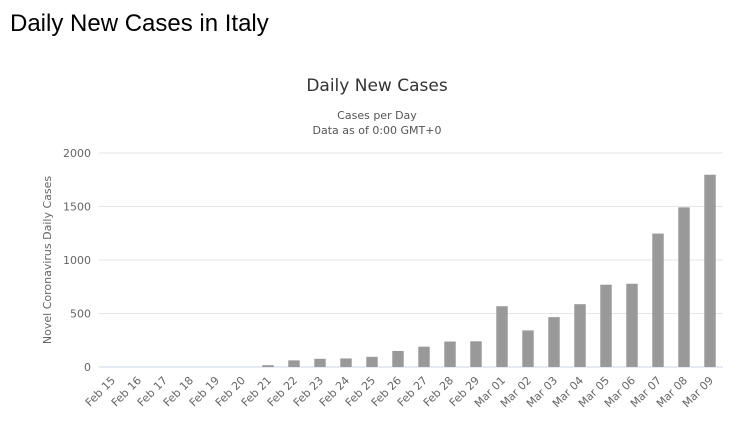 Image resolution: width=737 pixels, height=429 pixels. What do you see at coordinates (377, 86) in the screenshot?
I see `chart-title: Daily New Cases` at bounding box center [377, 86].